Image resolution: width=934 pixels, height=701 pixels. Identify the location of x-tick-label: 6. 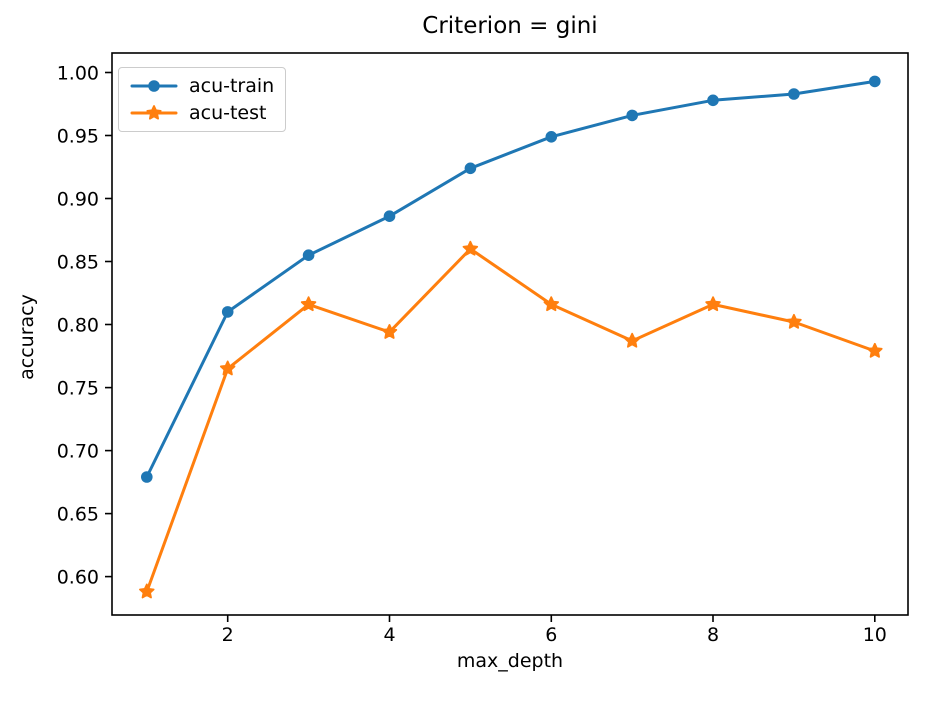
(551, 635).